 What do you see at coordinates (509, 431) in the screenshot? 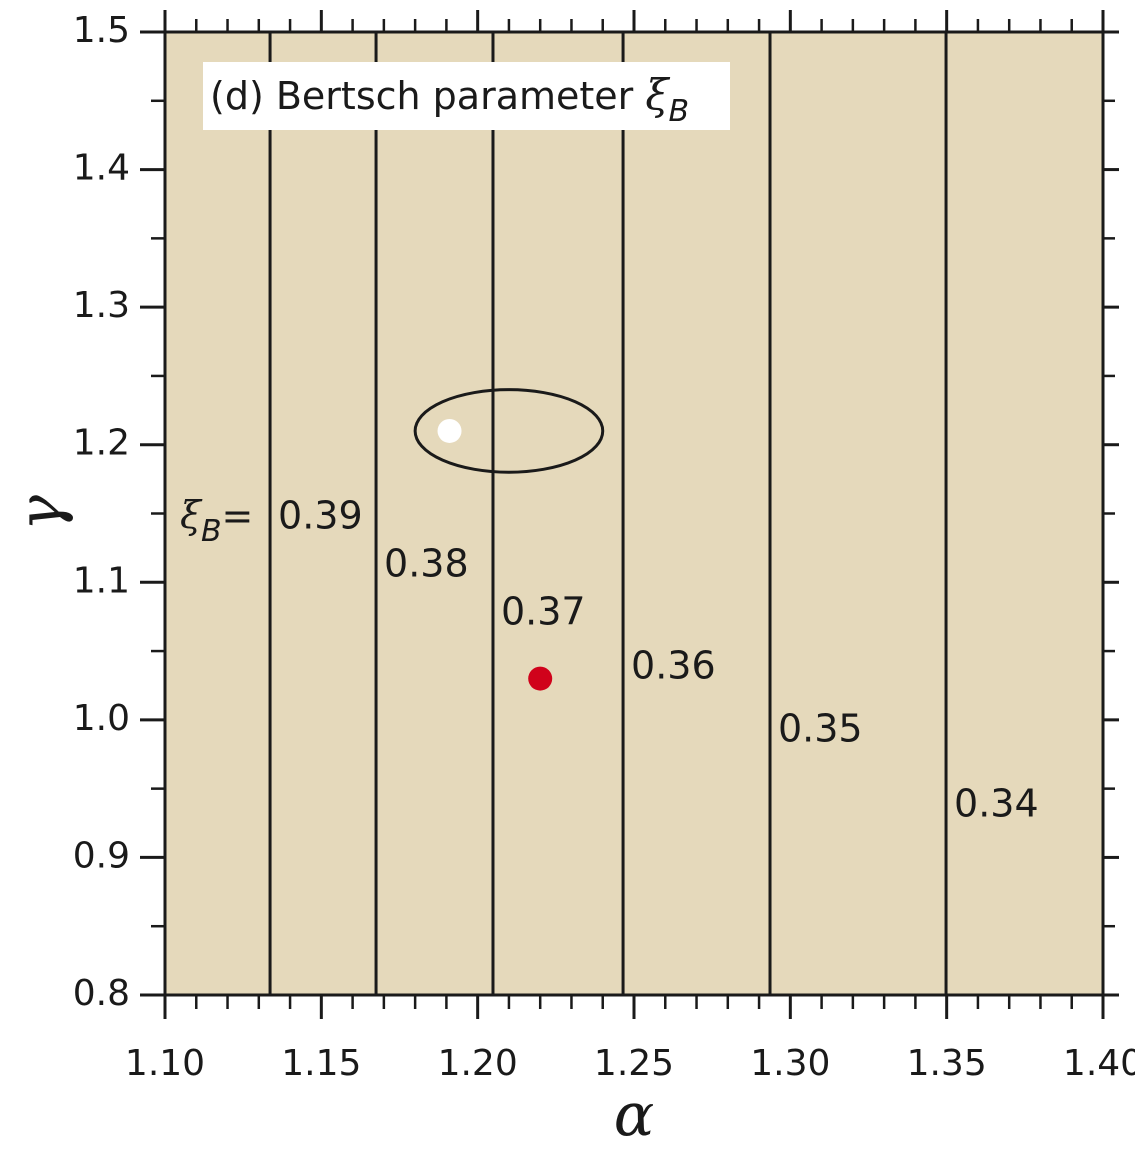
I see `uncertainty-ellipse` at bounding box center [509, 431].